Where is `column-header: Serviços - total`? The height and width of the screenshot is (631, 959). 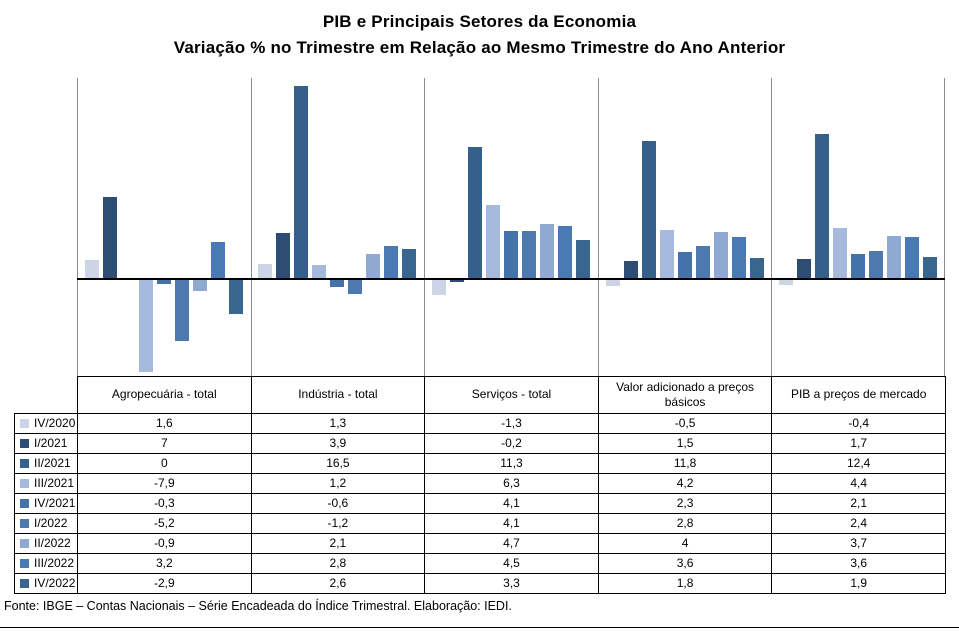 column-header: Serviços - total is located at coordinates (511, 394).